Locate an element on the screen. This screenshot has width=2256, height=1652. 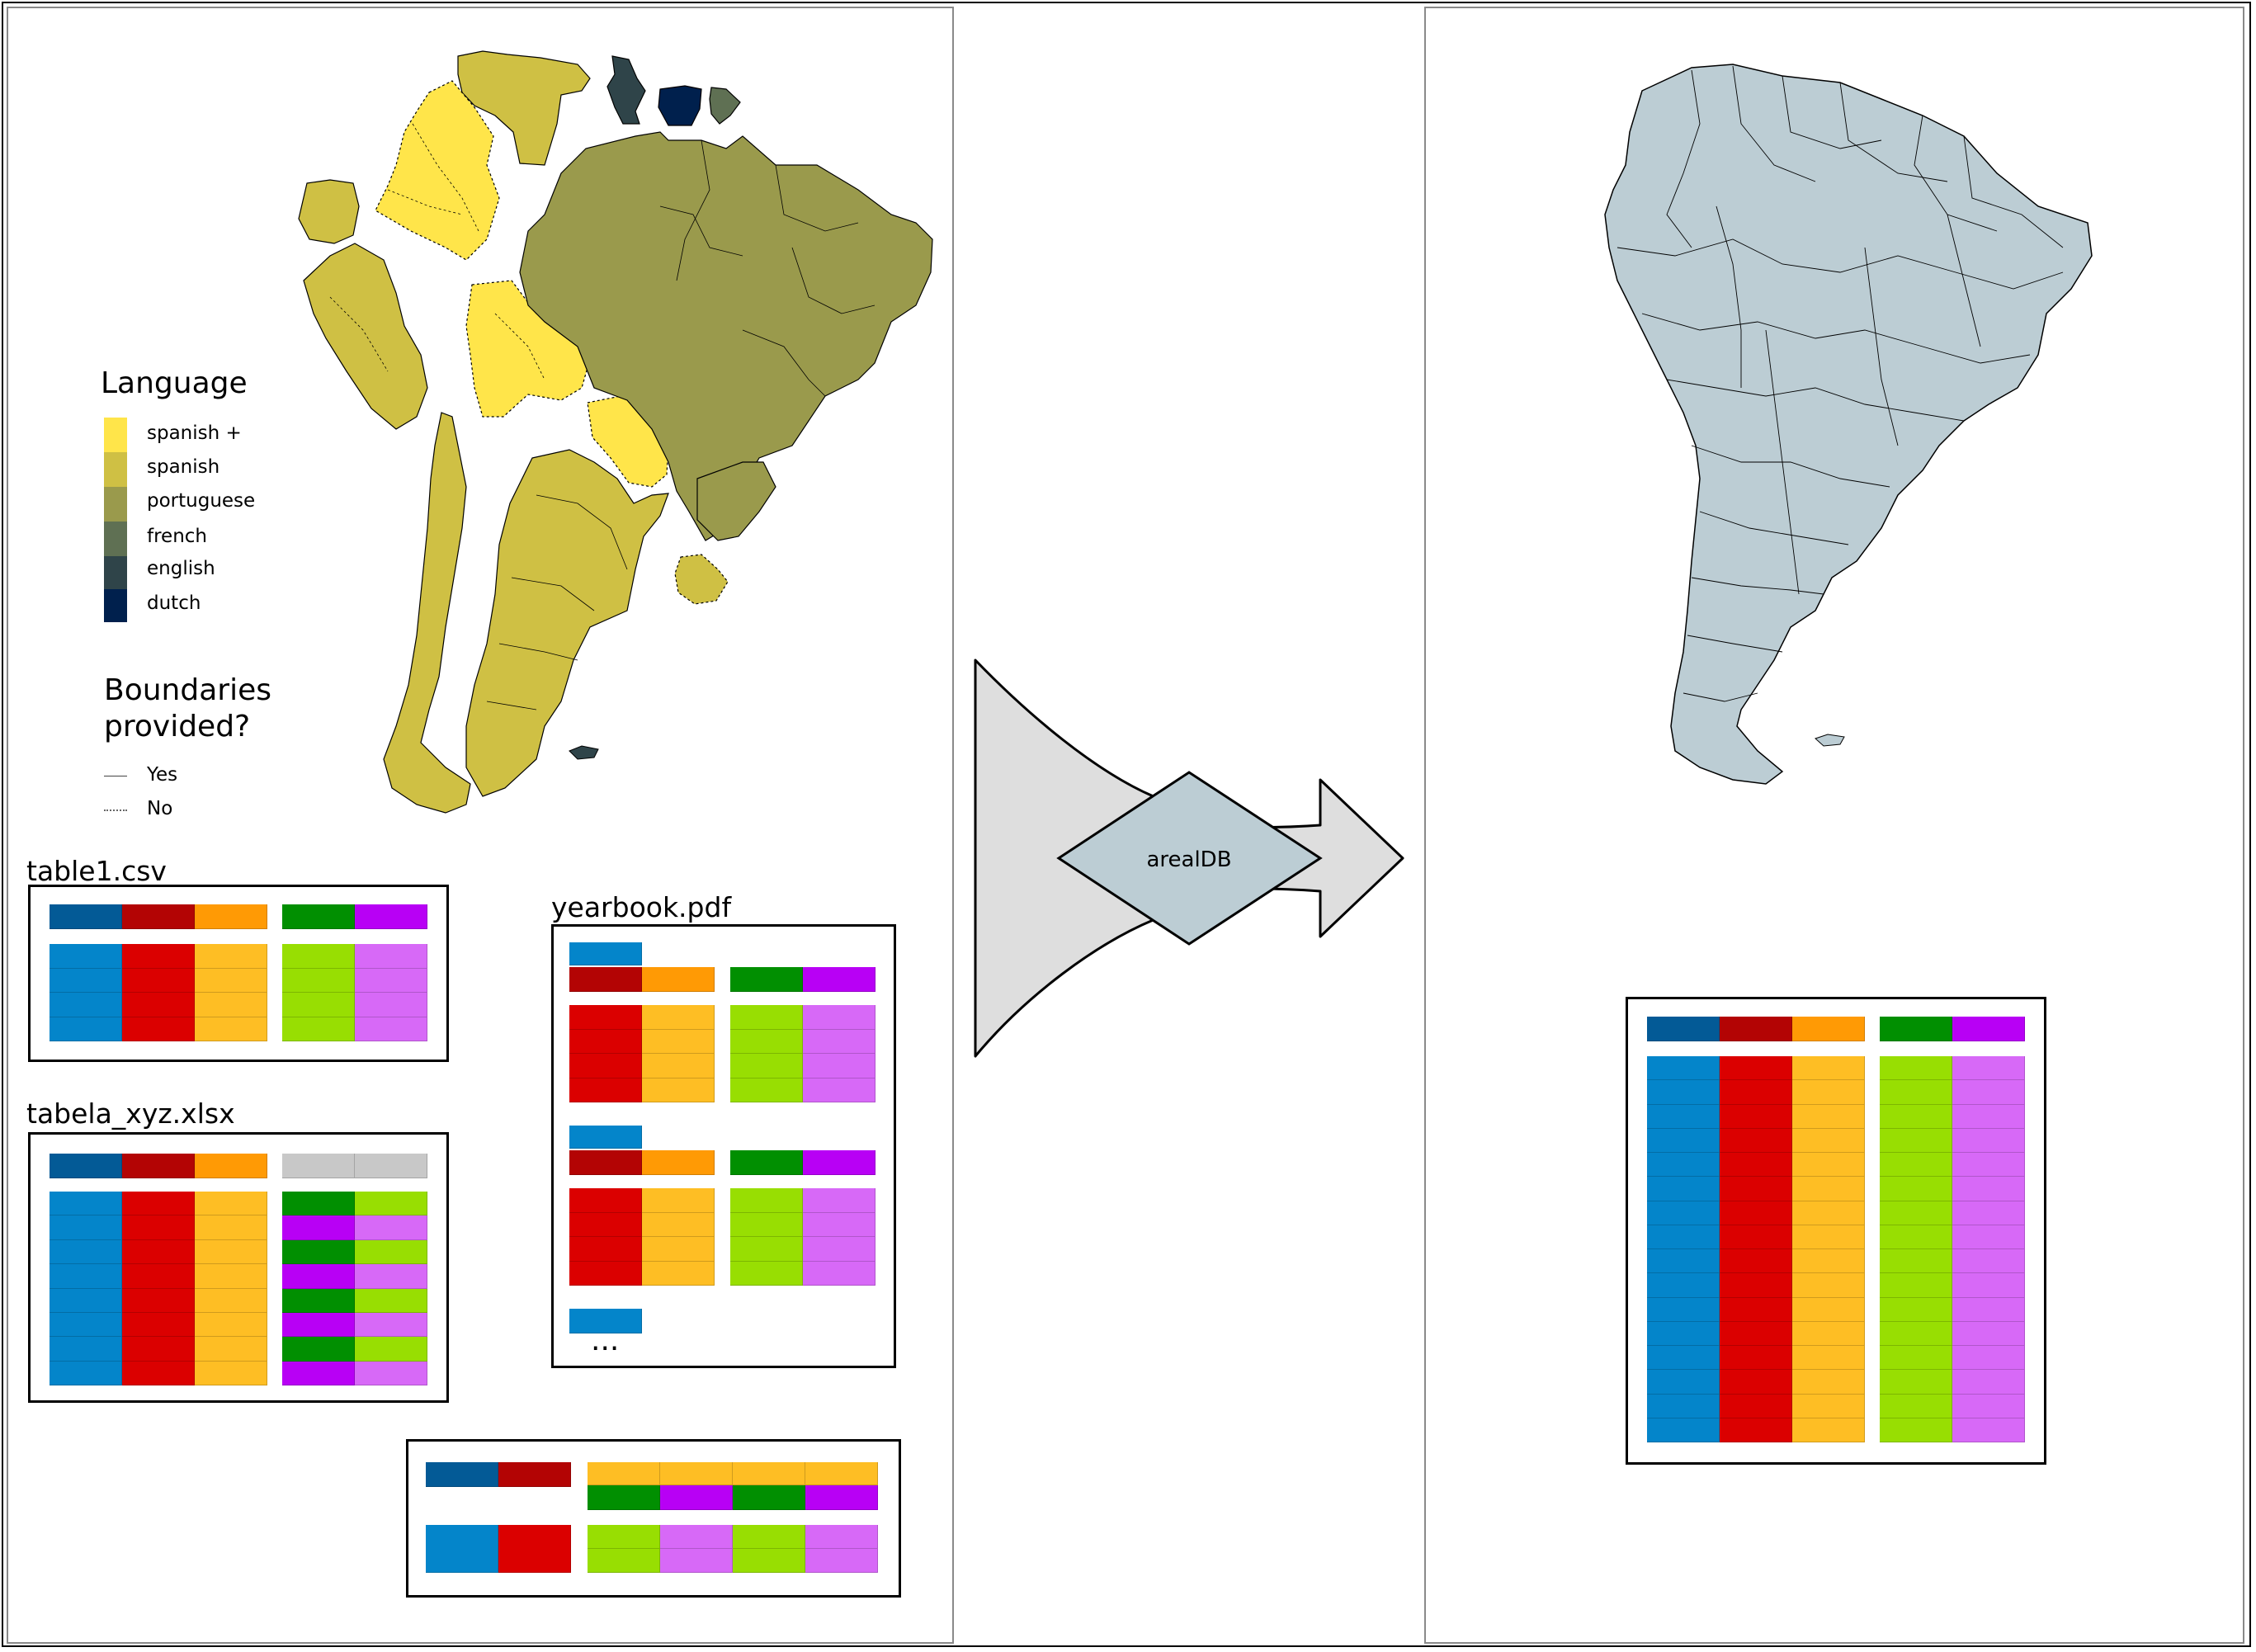
map-region-falklands is located at coordinates (584, 753).